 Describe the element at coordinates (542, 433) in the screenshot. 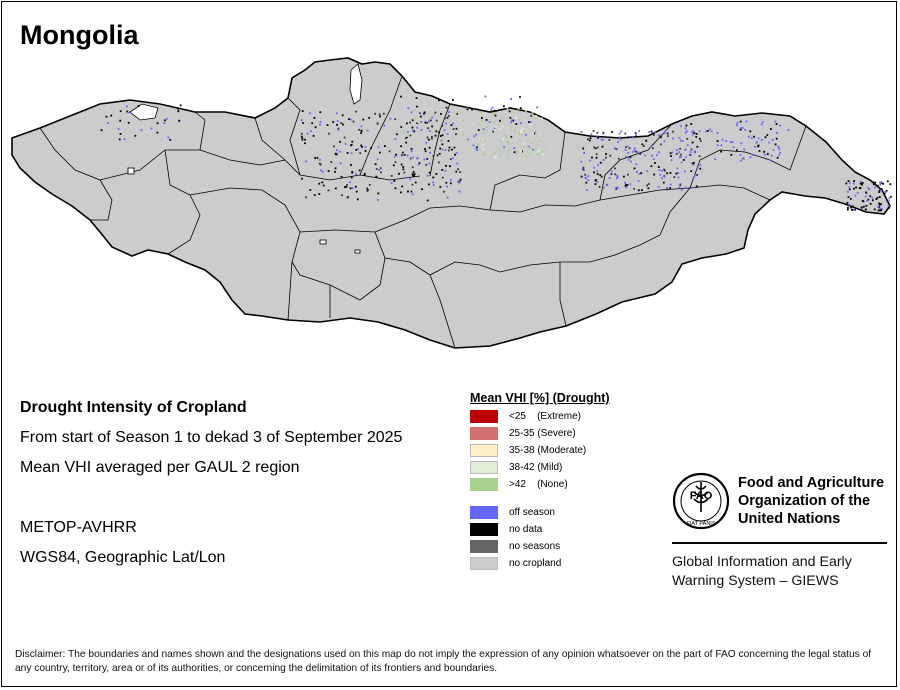

I see `legend-label: 25-35 (Severe)` at that location.